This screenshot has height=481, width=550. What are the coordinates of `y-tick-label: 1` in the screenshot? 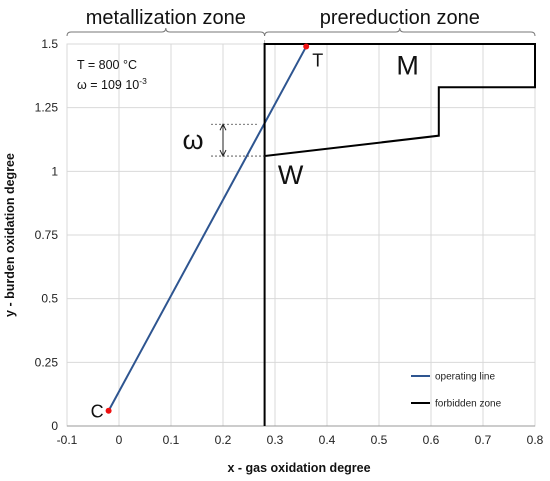 It's located at (54, 171).